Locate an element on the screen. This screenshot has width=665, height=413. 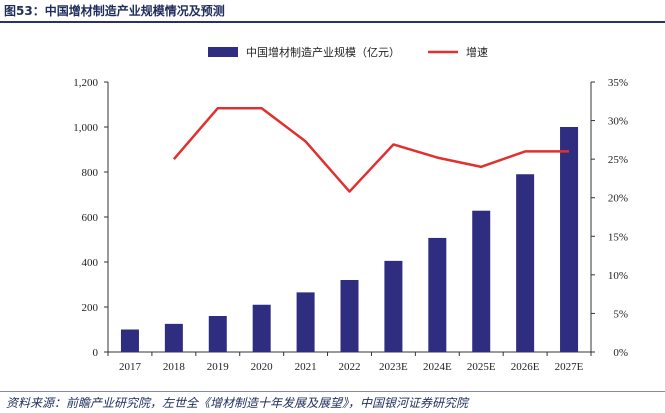
left-tick-label: 800 is located at coordinates (90, 173).